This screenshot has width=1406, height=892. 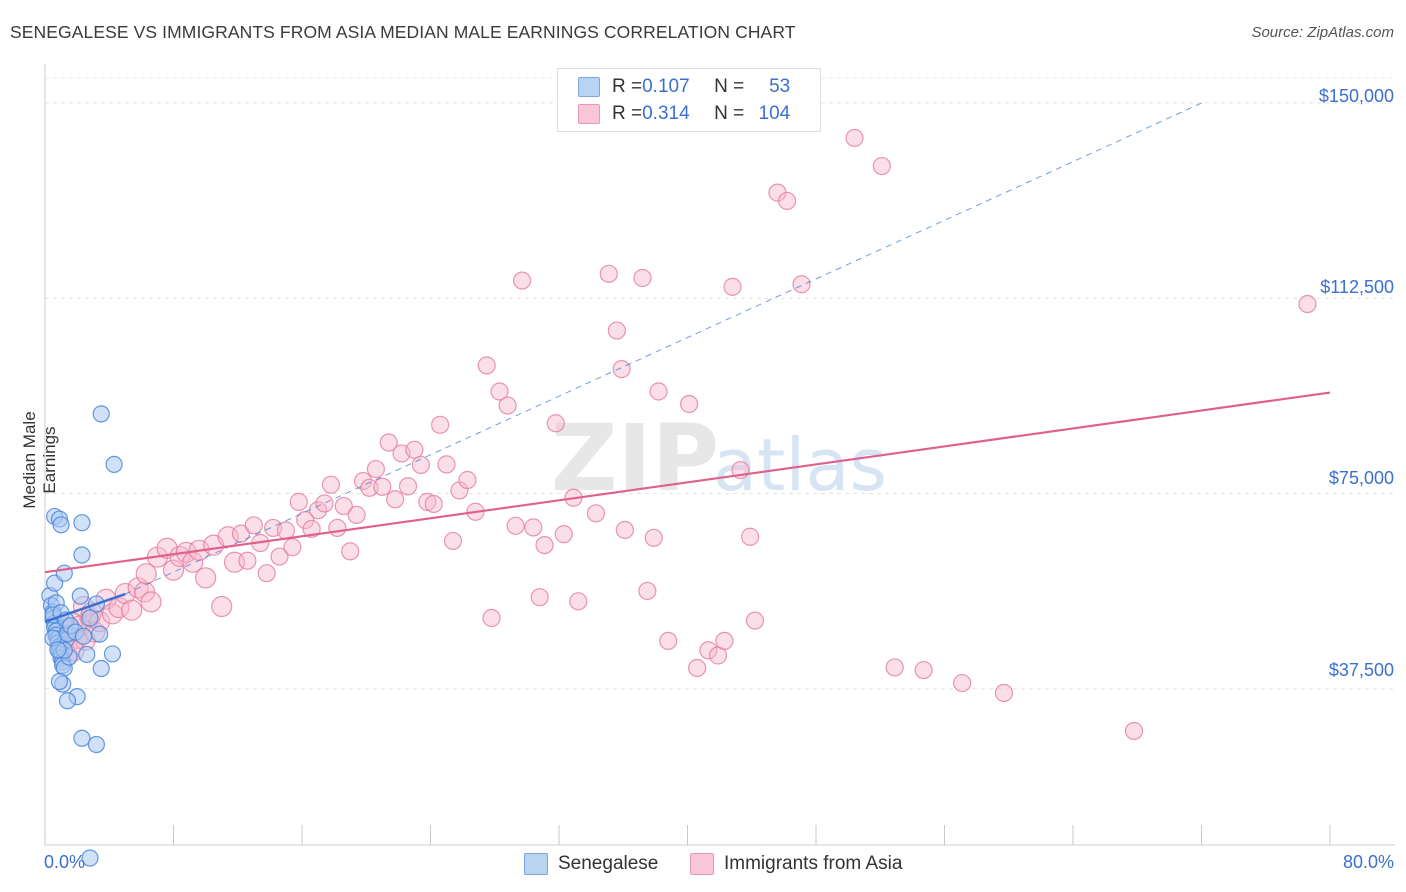 What do you see at coordinates (1361, 478) in the screenshot?
I see `y-tick-label: $75,000` at bounding box center [1361, 478].